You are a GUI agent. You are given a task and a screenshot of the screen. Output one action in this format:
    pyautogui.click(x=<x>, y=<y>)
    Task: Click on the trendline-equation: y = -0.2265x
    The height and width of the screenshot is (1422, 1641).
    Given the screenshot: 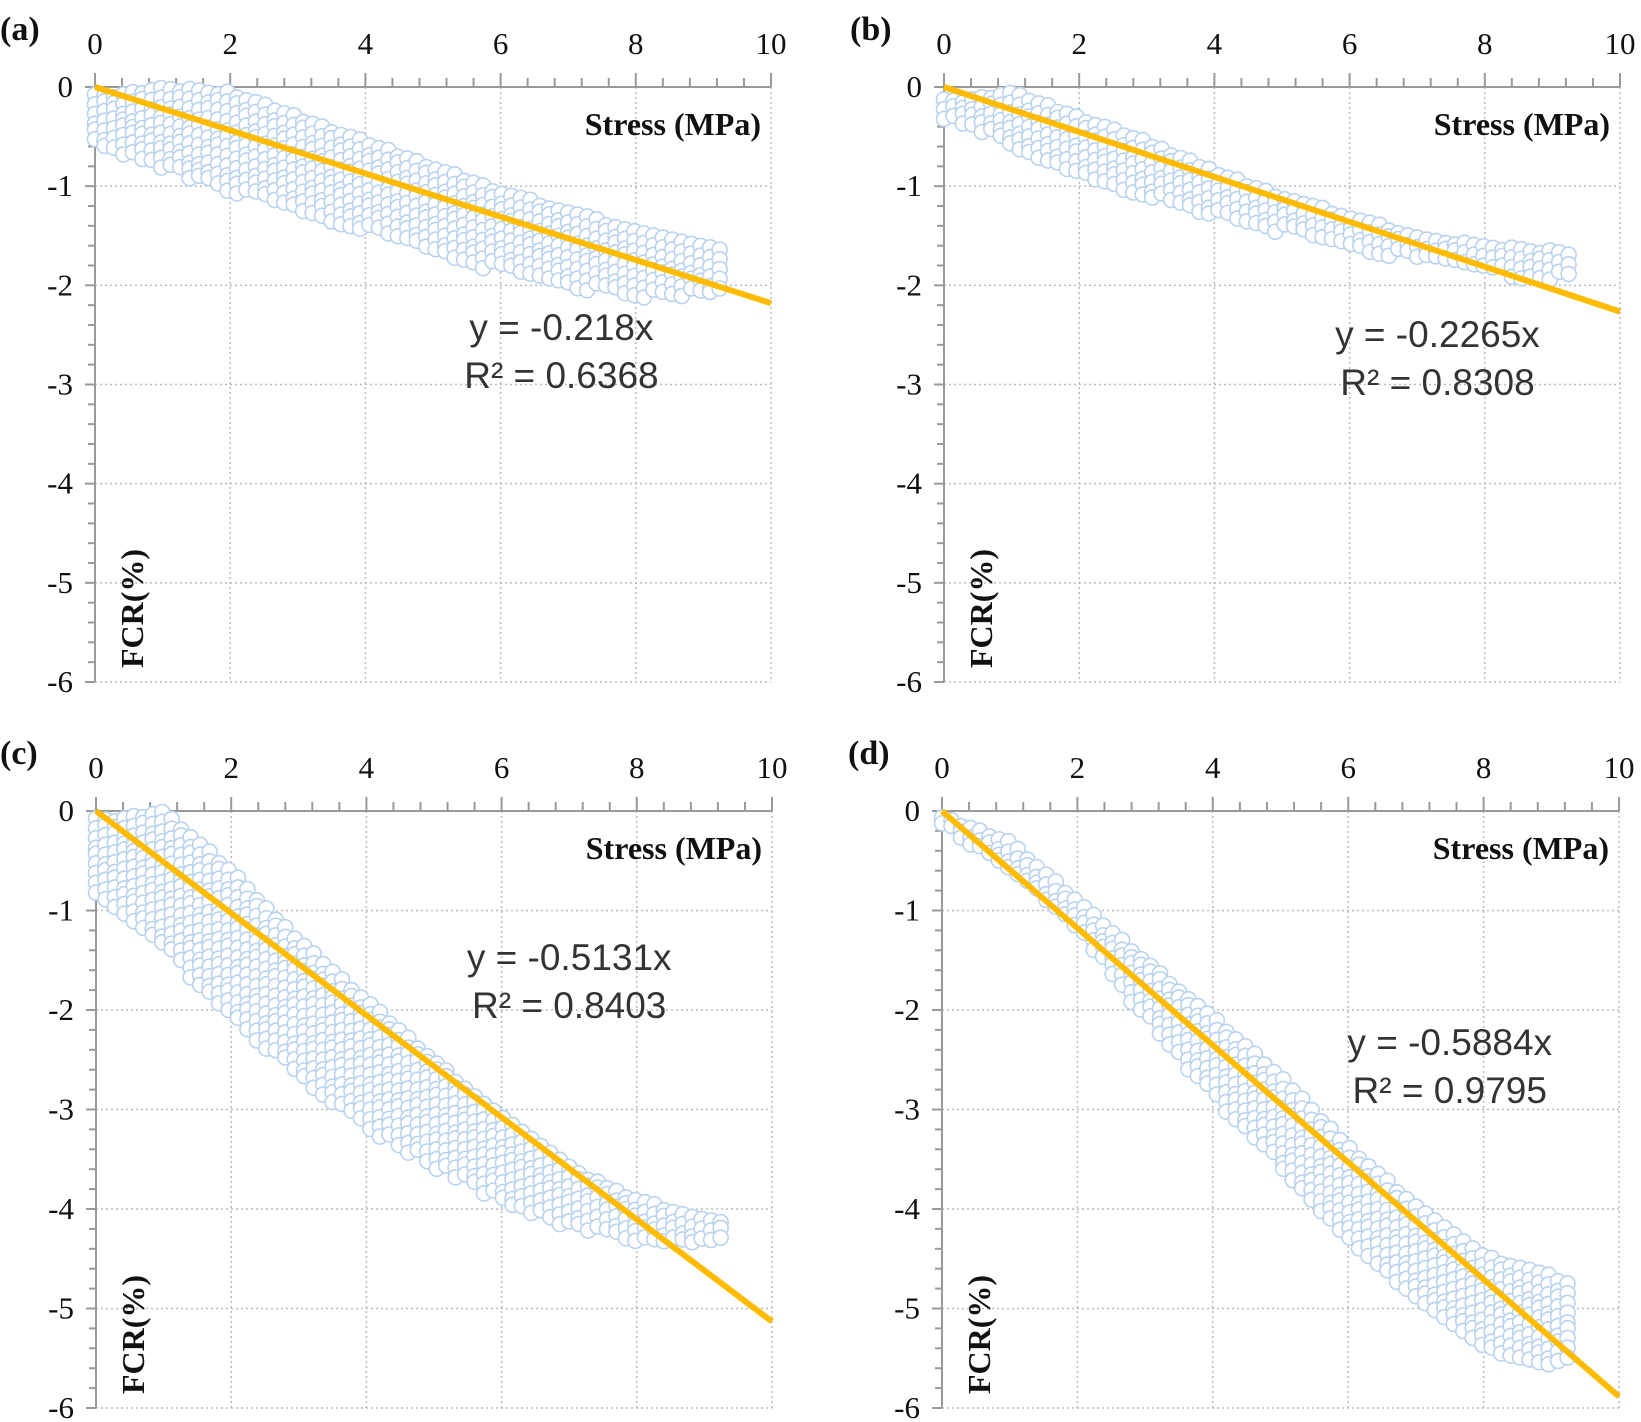 What is the action you would take?
    pyautogui.click(x=1437, y=334)
    